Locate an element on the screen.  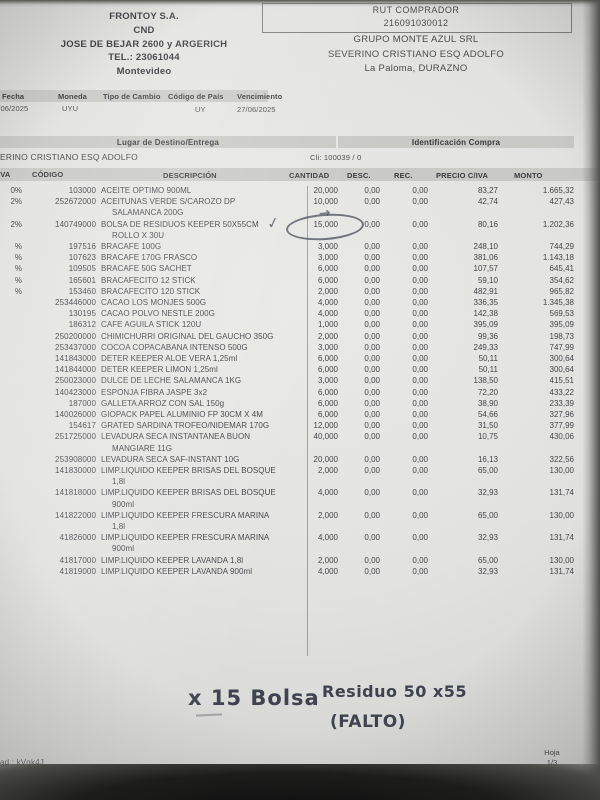
cell-codigo: 187000 is located at coordinates (82, 403).